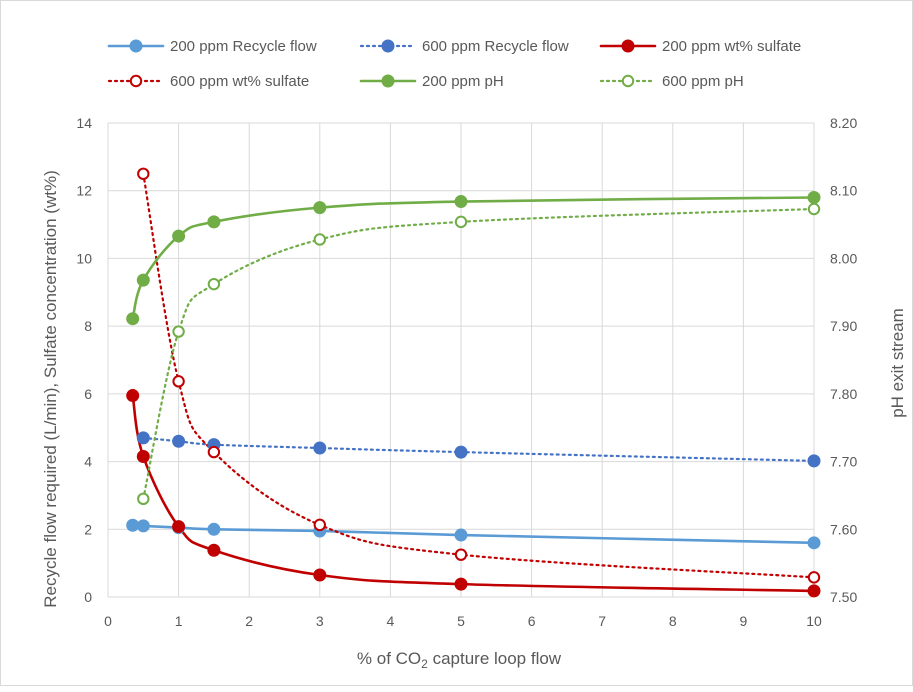  Describe the element at coordinates (320, 621) in the screenshot. I see `x-tick-label: 3` at that location.